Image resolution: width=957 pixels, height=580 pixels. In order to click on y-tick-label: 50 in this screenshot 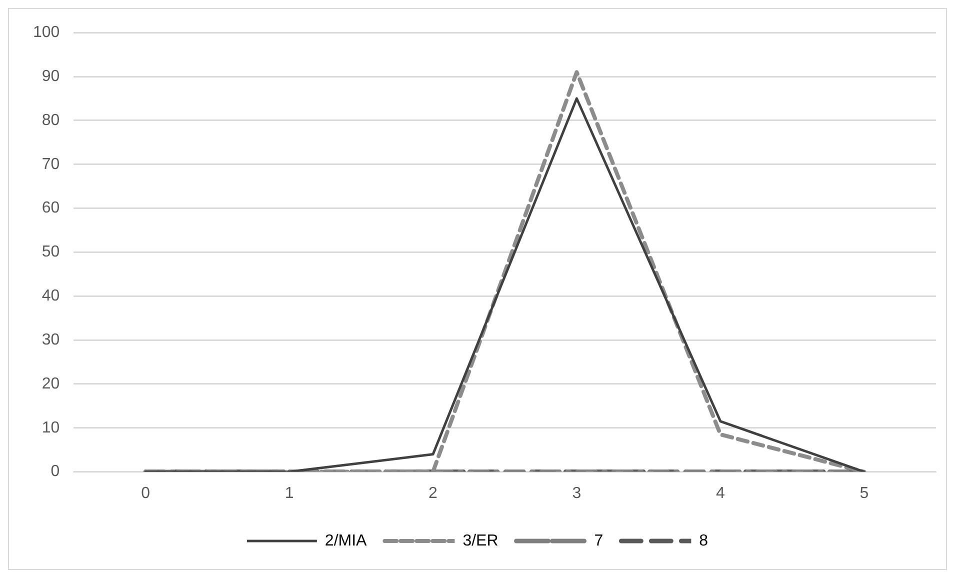, I will do `click(51, 252)`.